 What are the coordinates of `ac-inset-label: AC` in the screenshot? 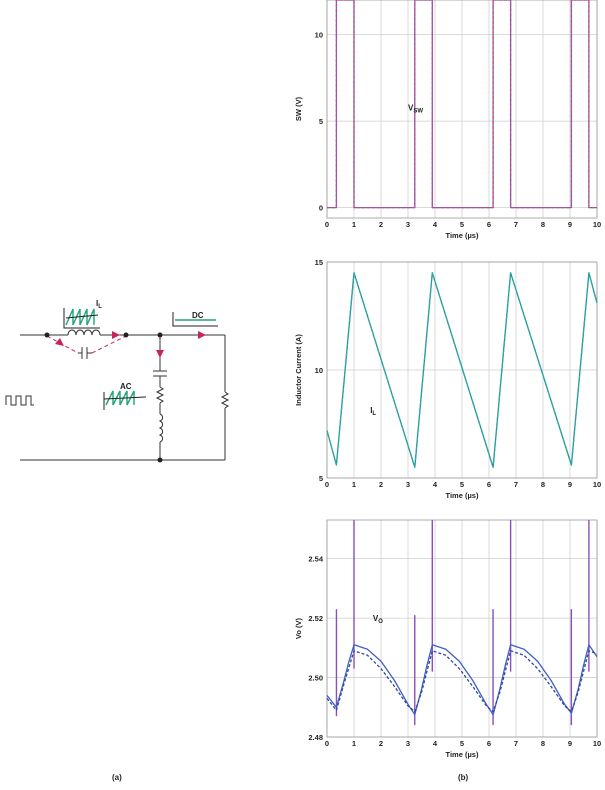 It's located at (126, 386).